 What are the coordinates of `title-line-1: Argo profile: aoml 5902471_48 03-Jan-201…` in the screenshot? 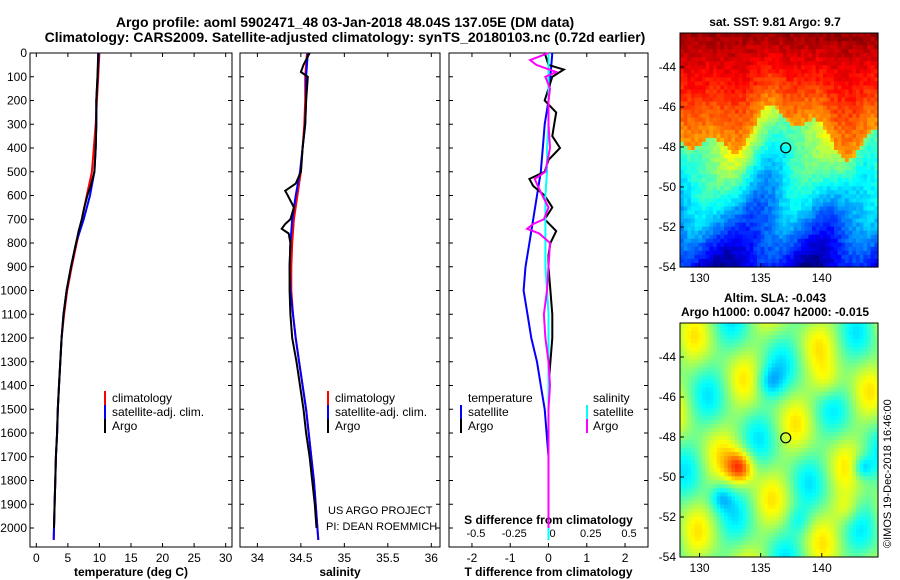 It's located at (345, 22).